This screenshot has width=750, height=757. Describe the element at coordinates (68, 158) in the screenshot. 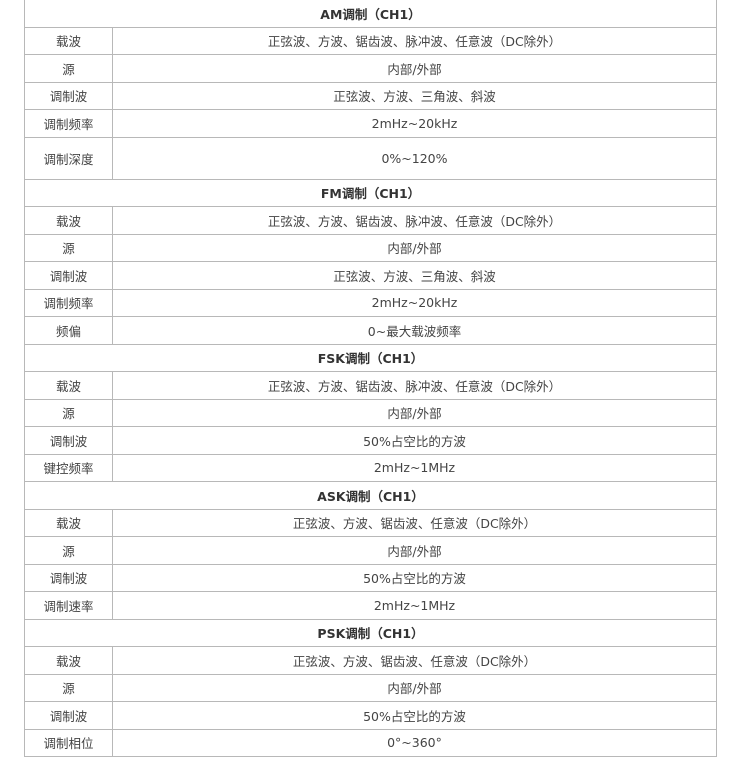

I see `row-label: 调制深度` at that location.